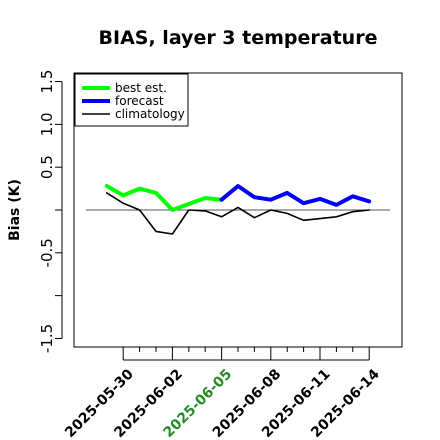 The width and height of the screenshot is (440, 440). Describe the element at coordinates (141, 88) in the screenshot. I see `legend-label: best est.` at that location.